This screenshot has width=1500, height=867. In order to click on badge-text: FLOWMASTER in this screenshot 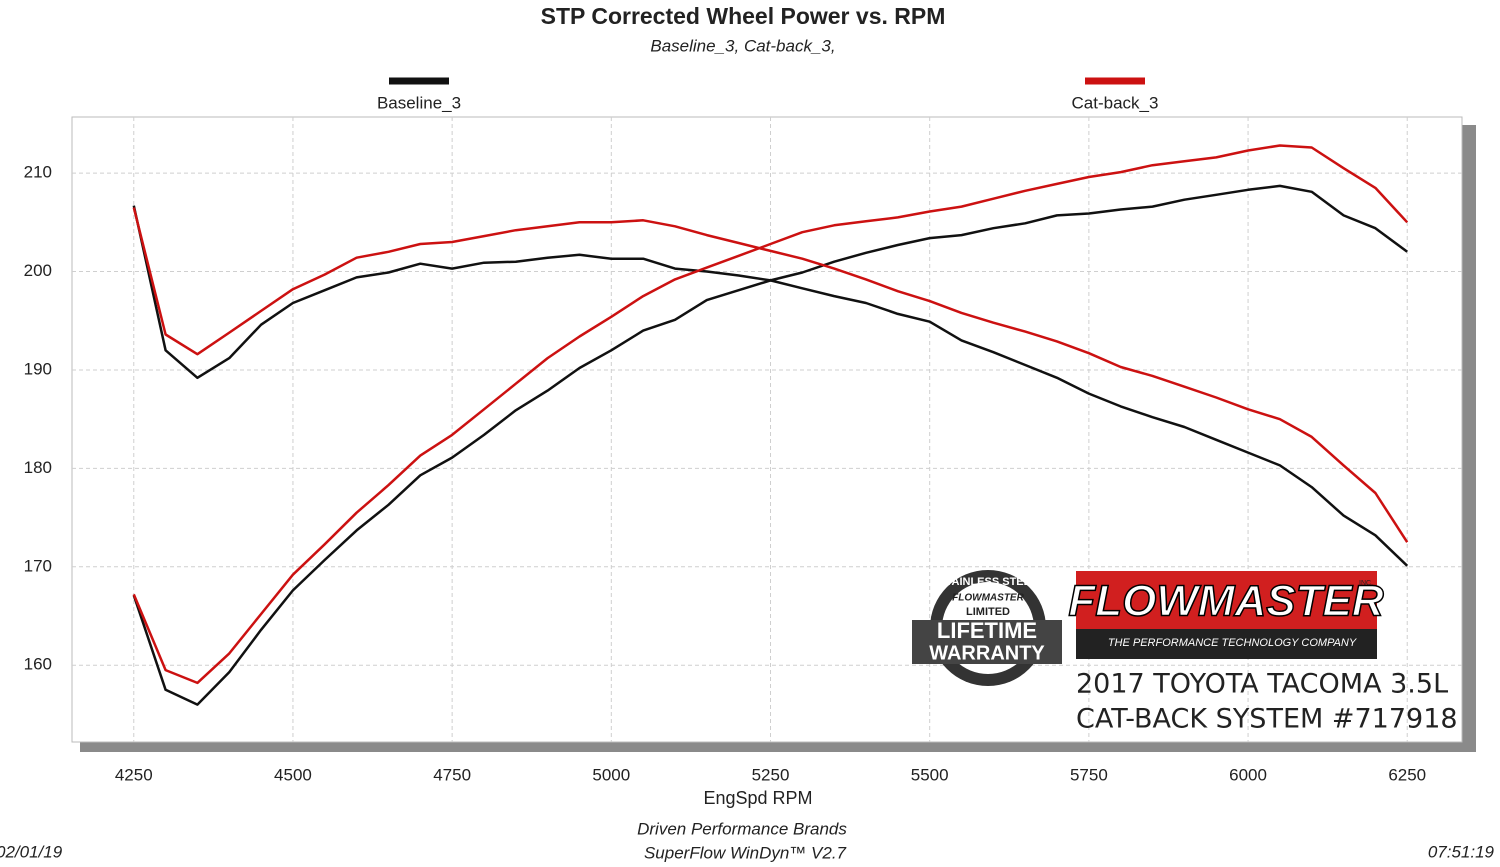, I will do `click(988, 598)`.